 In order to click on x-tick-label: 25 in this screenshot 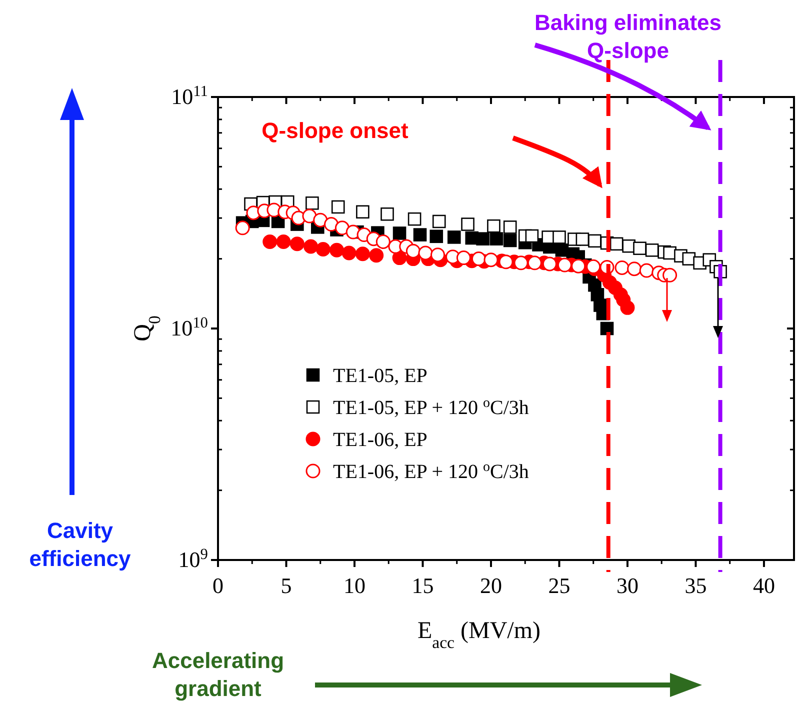, I will do `click(559, 585)`.